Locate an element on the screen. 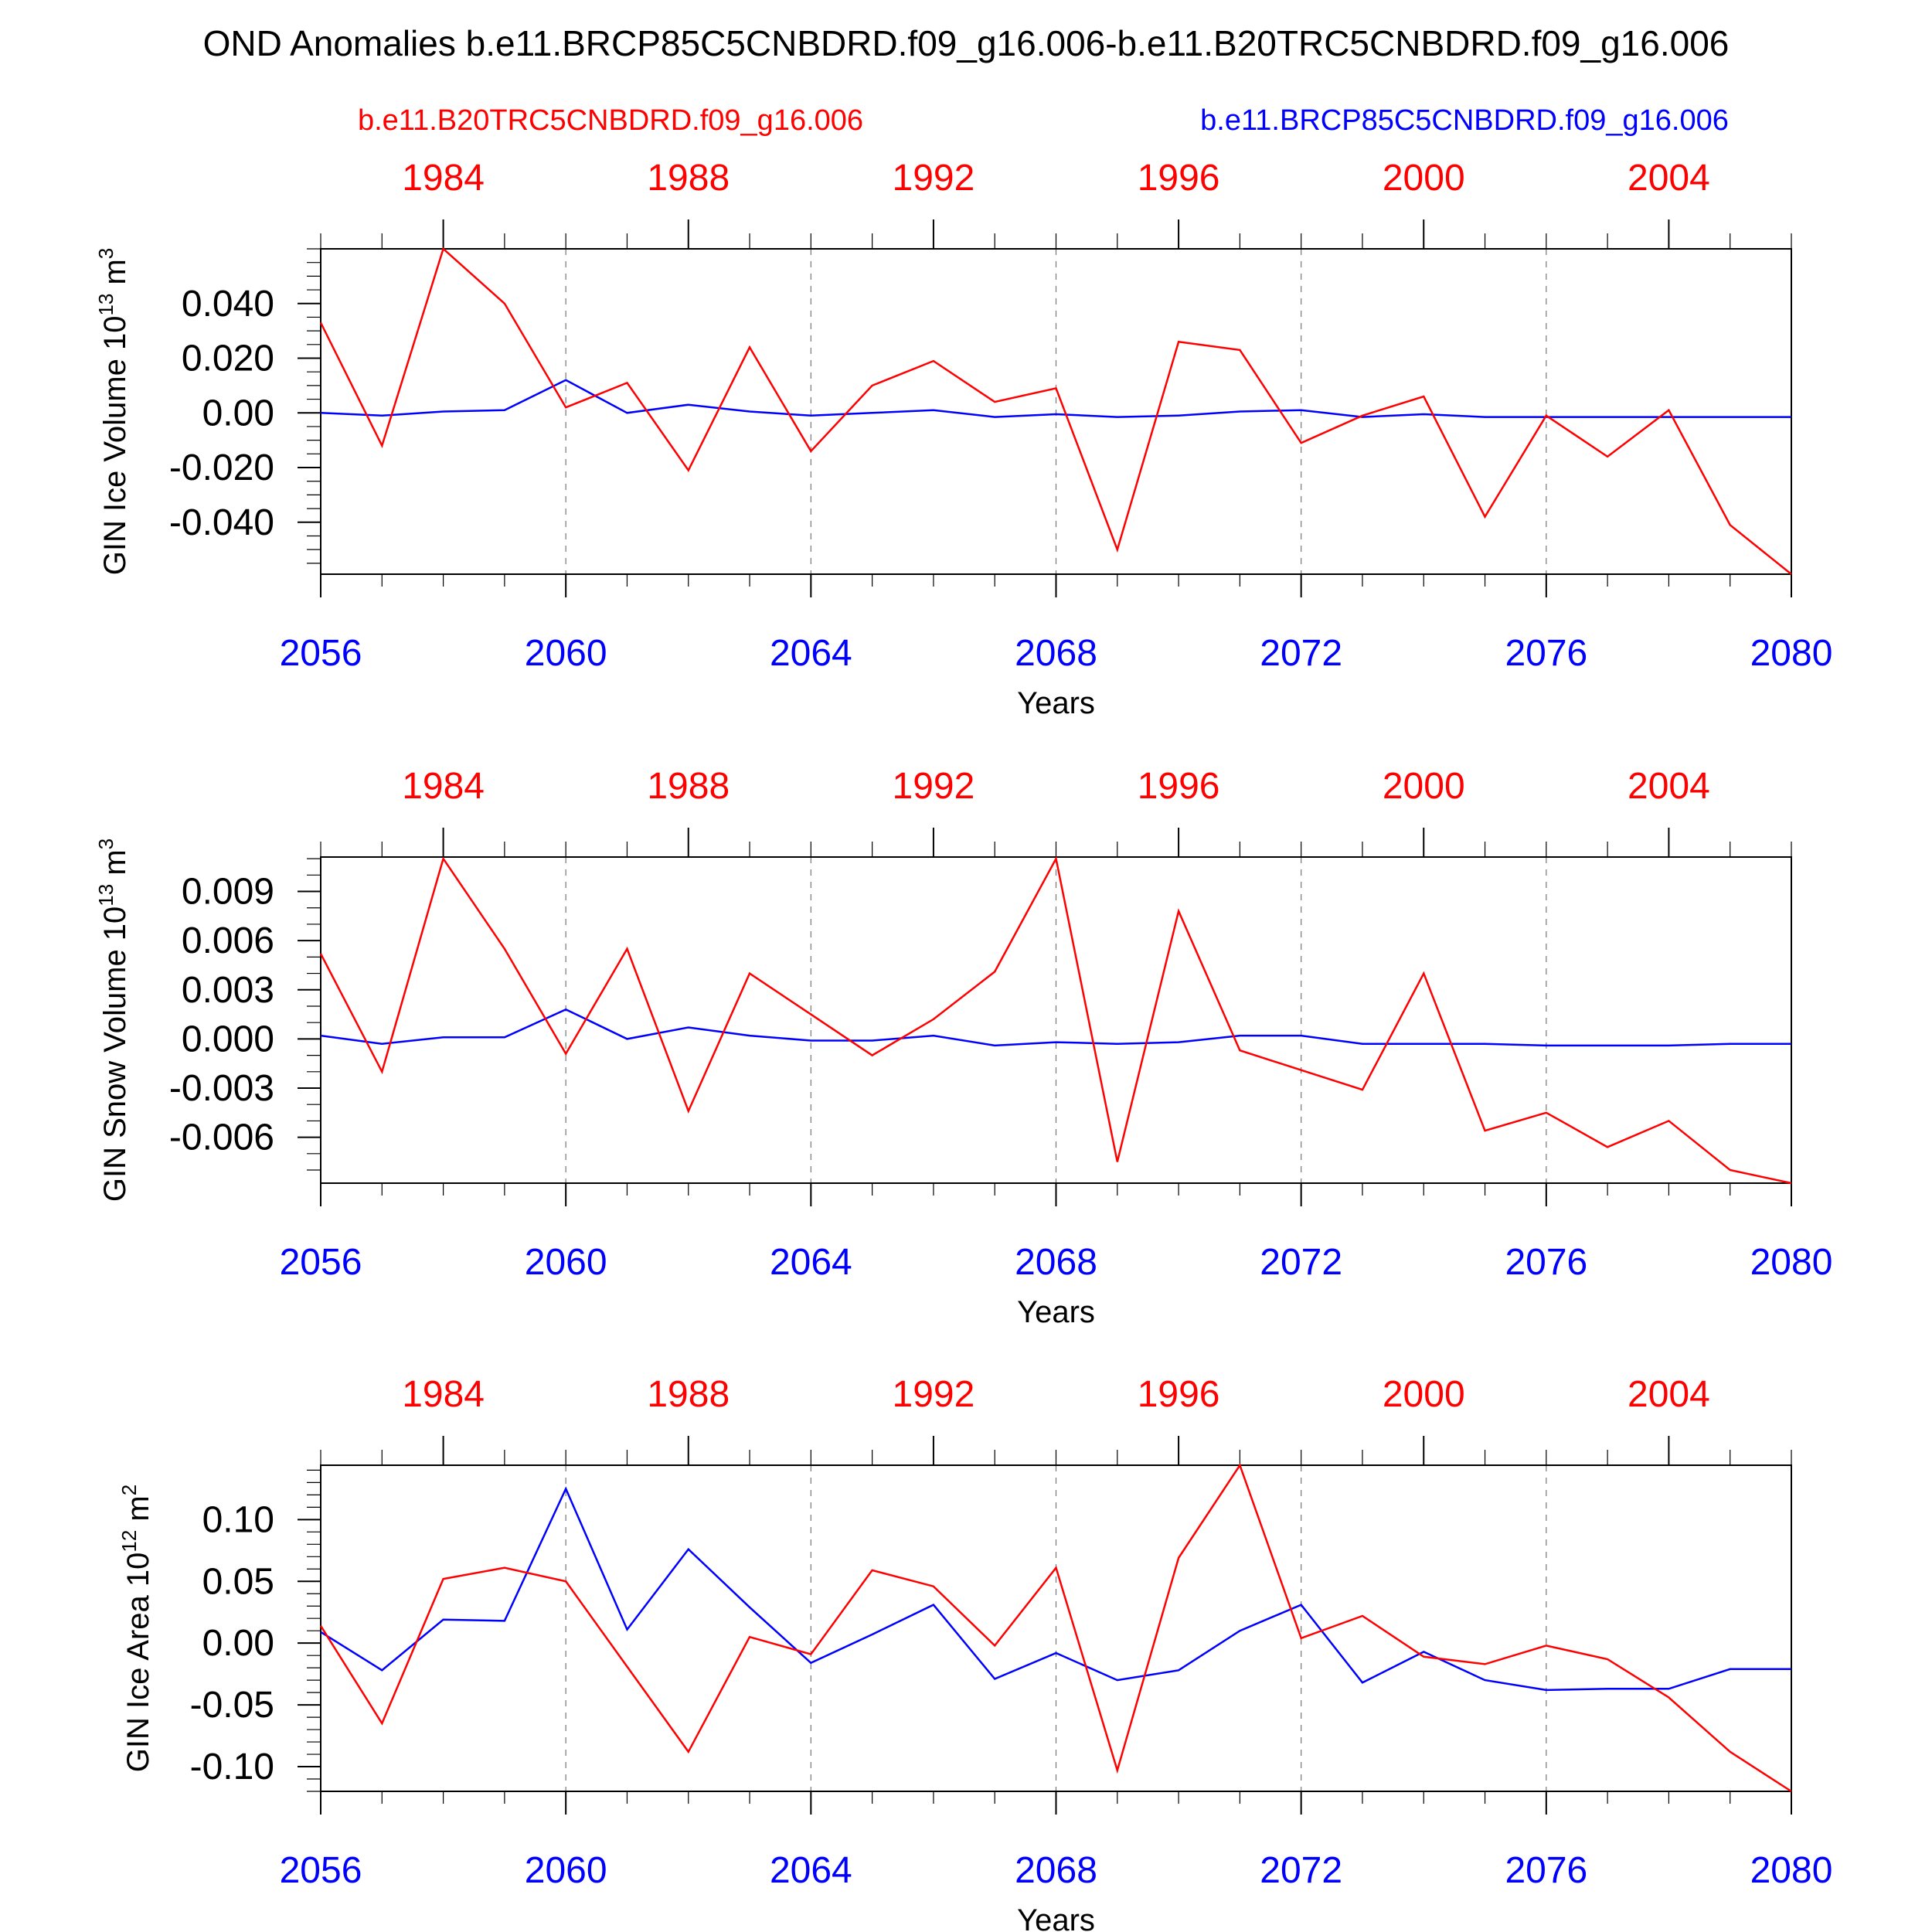 The image size is (1932, 1932). y-tick-label: 0.000 is located at coordinates (228, 1040).